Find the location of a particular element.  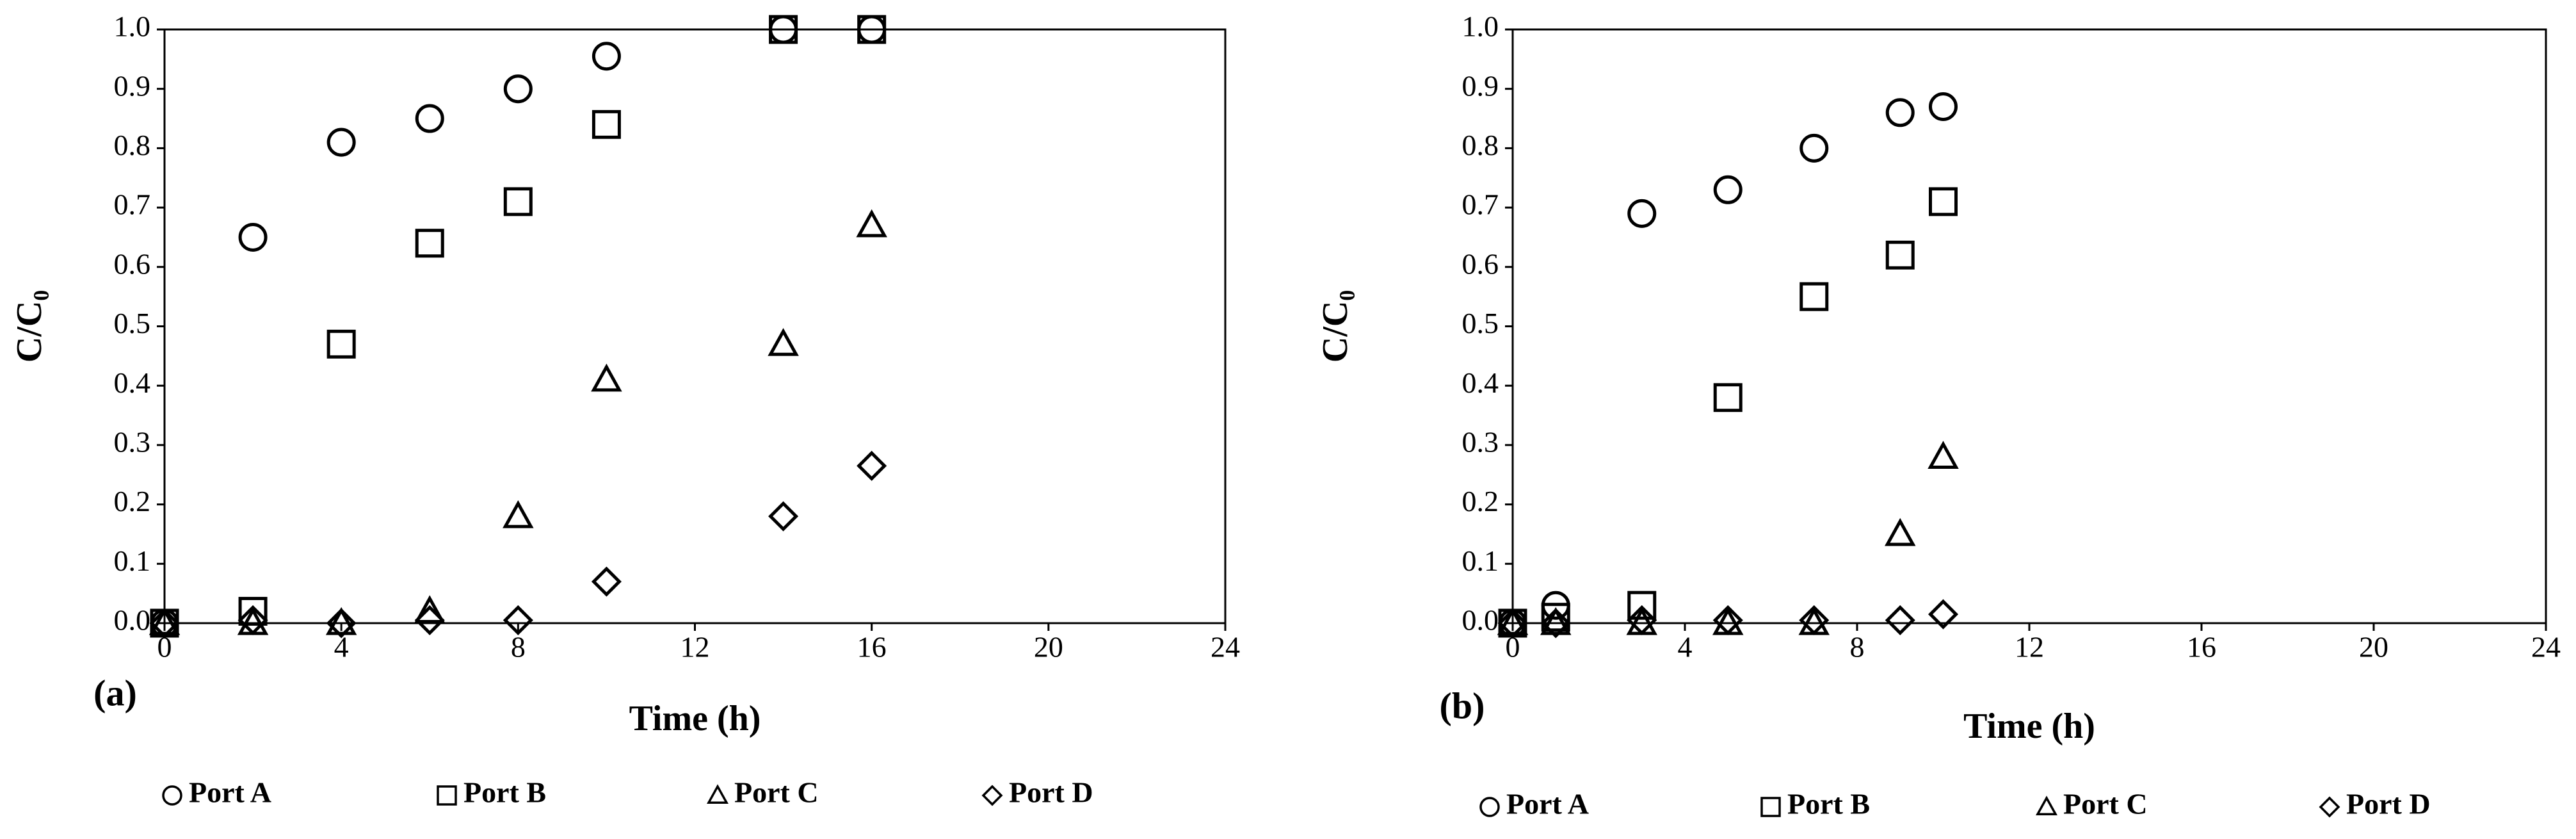

legend-label: Port A is located at coordinates (230, 792).